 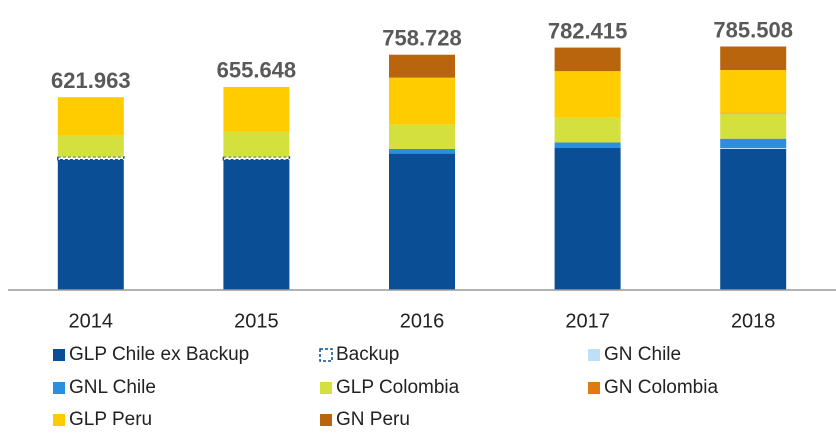 What do you see at coordinates (587, 321) in the screenshot?
I see `x-tick-label: 2017` at bounding box center [587, 321].